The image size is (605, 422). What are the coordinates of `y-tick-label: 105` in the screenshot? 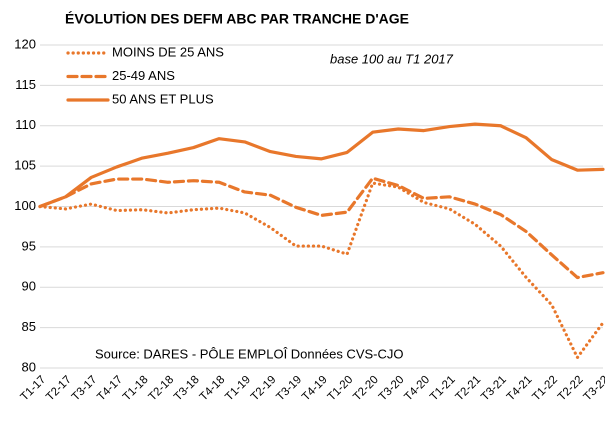 It's located at (25, 165).